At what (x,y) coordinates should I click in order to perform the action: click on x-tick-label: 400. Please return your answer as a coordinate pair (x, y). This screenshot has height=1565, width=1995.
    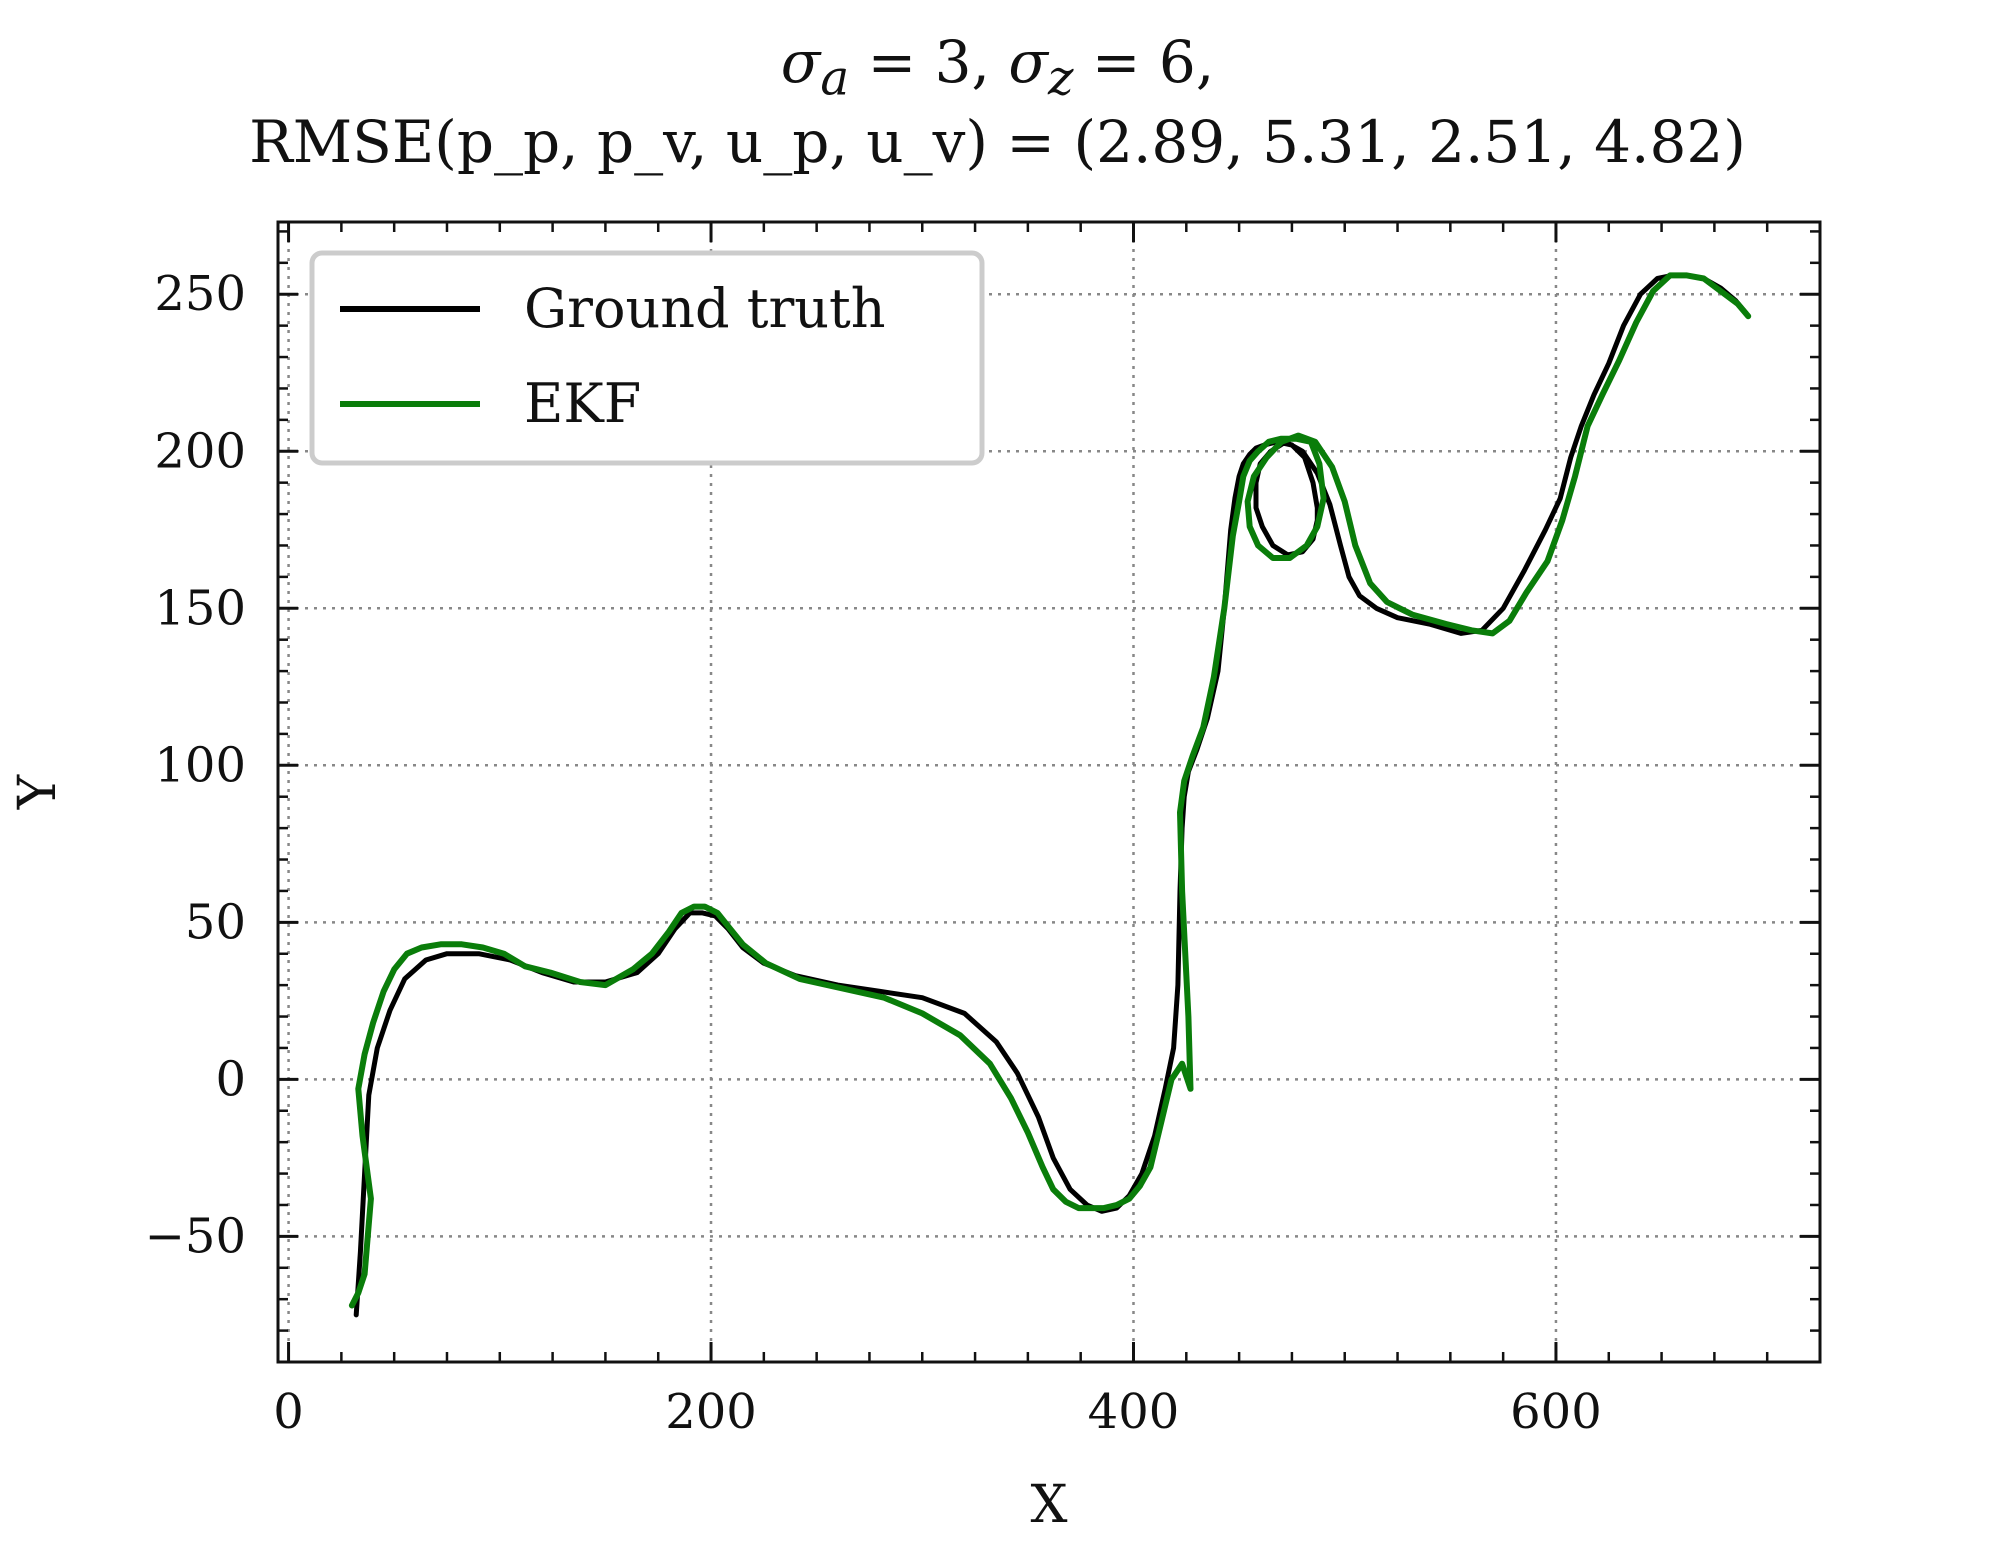
    Looking at the image, I should click on (1134, 1412).